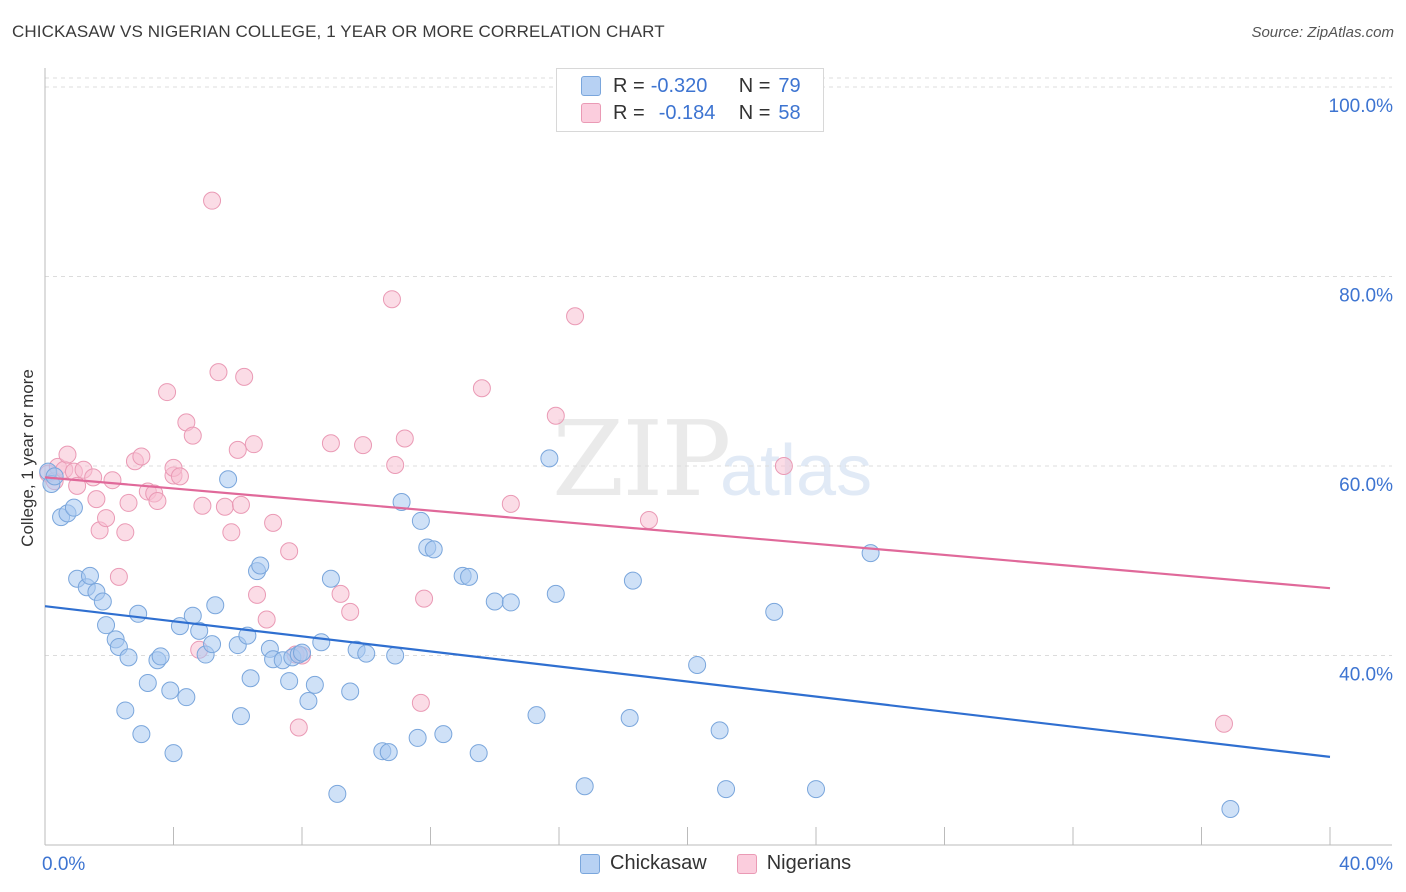  What do you see at coordinates (809, 863) in the screenshot?
I see `legend-nigerians-label: Nigerians` at bounding box center [809, 863].